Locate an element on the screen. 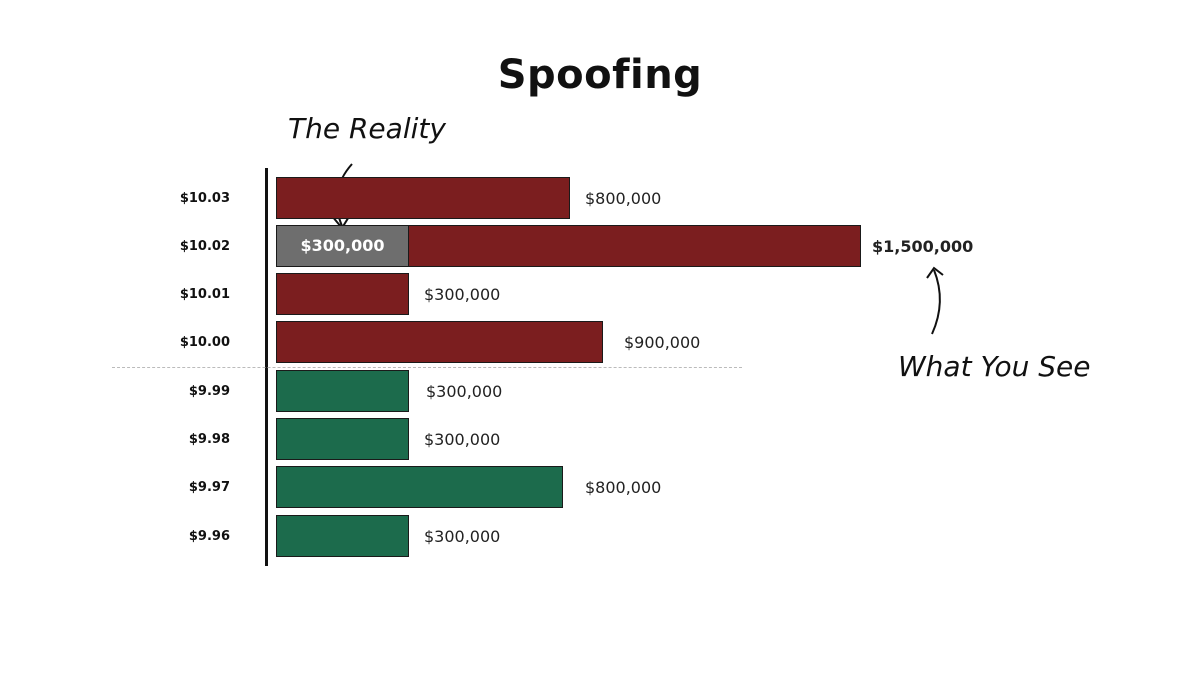  row-9-97: $9.97 $800,000 is located at coordinates (600, 489).